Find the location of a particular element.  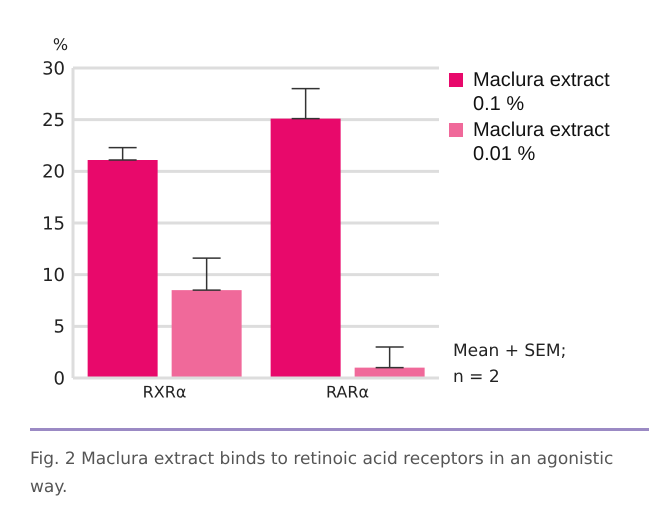

y-tick-label: 15 is located at coordinates (53, 223).